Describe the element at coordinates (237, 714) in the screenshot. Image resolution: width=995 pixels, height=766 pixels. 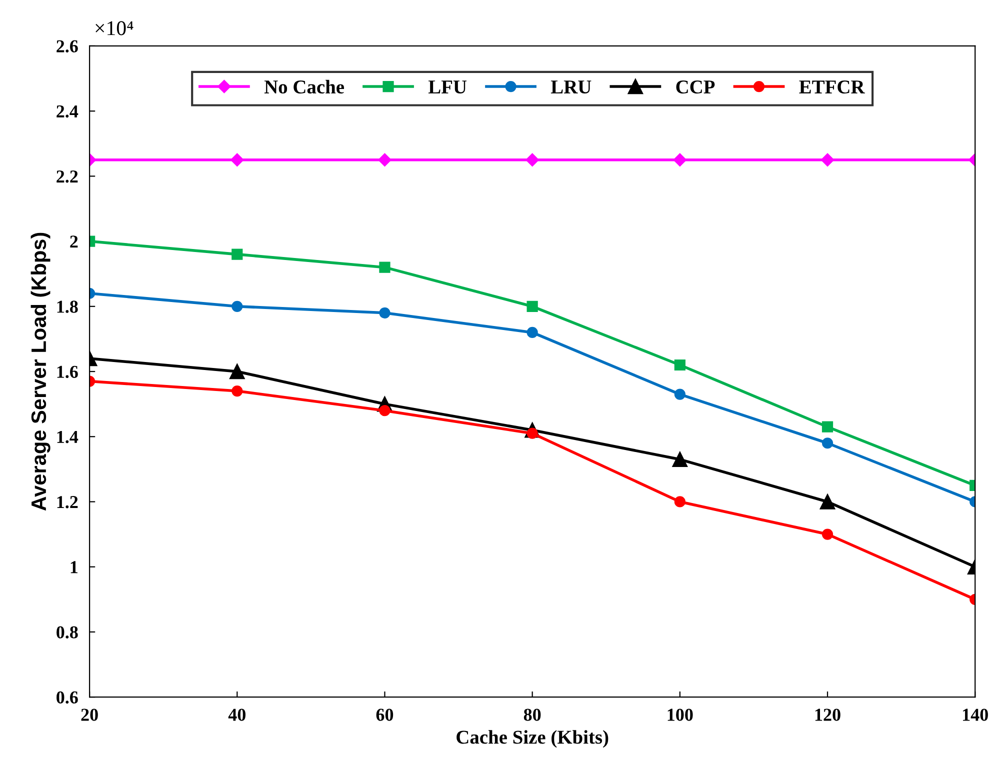
I see `x-tick-label: 40` at that location.